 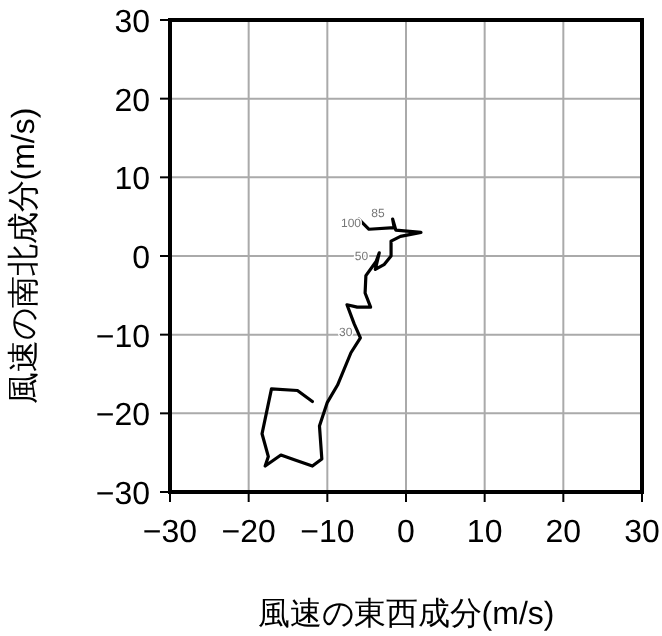 I want to click on x-axis-title: 風速の東西成分(m/s), so click(x=406, y=614).